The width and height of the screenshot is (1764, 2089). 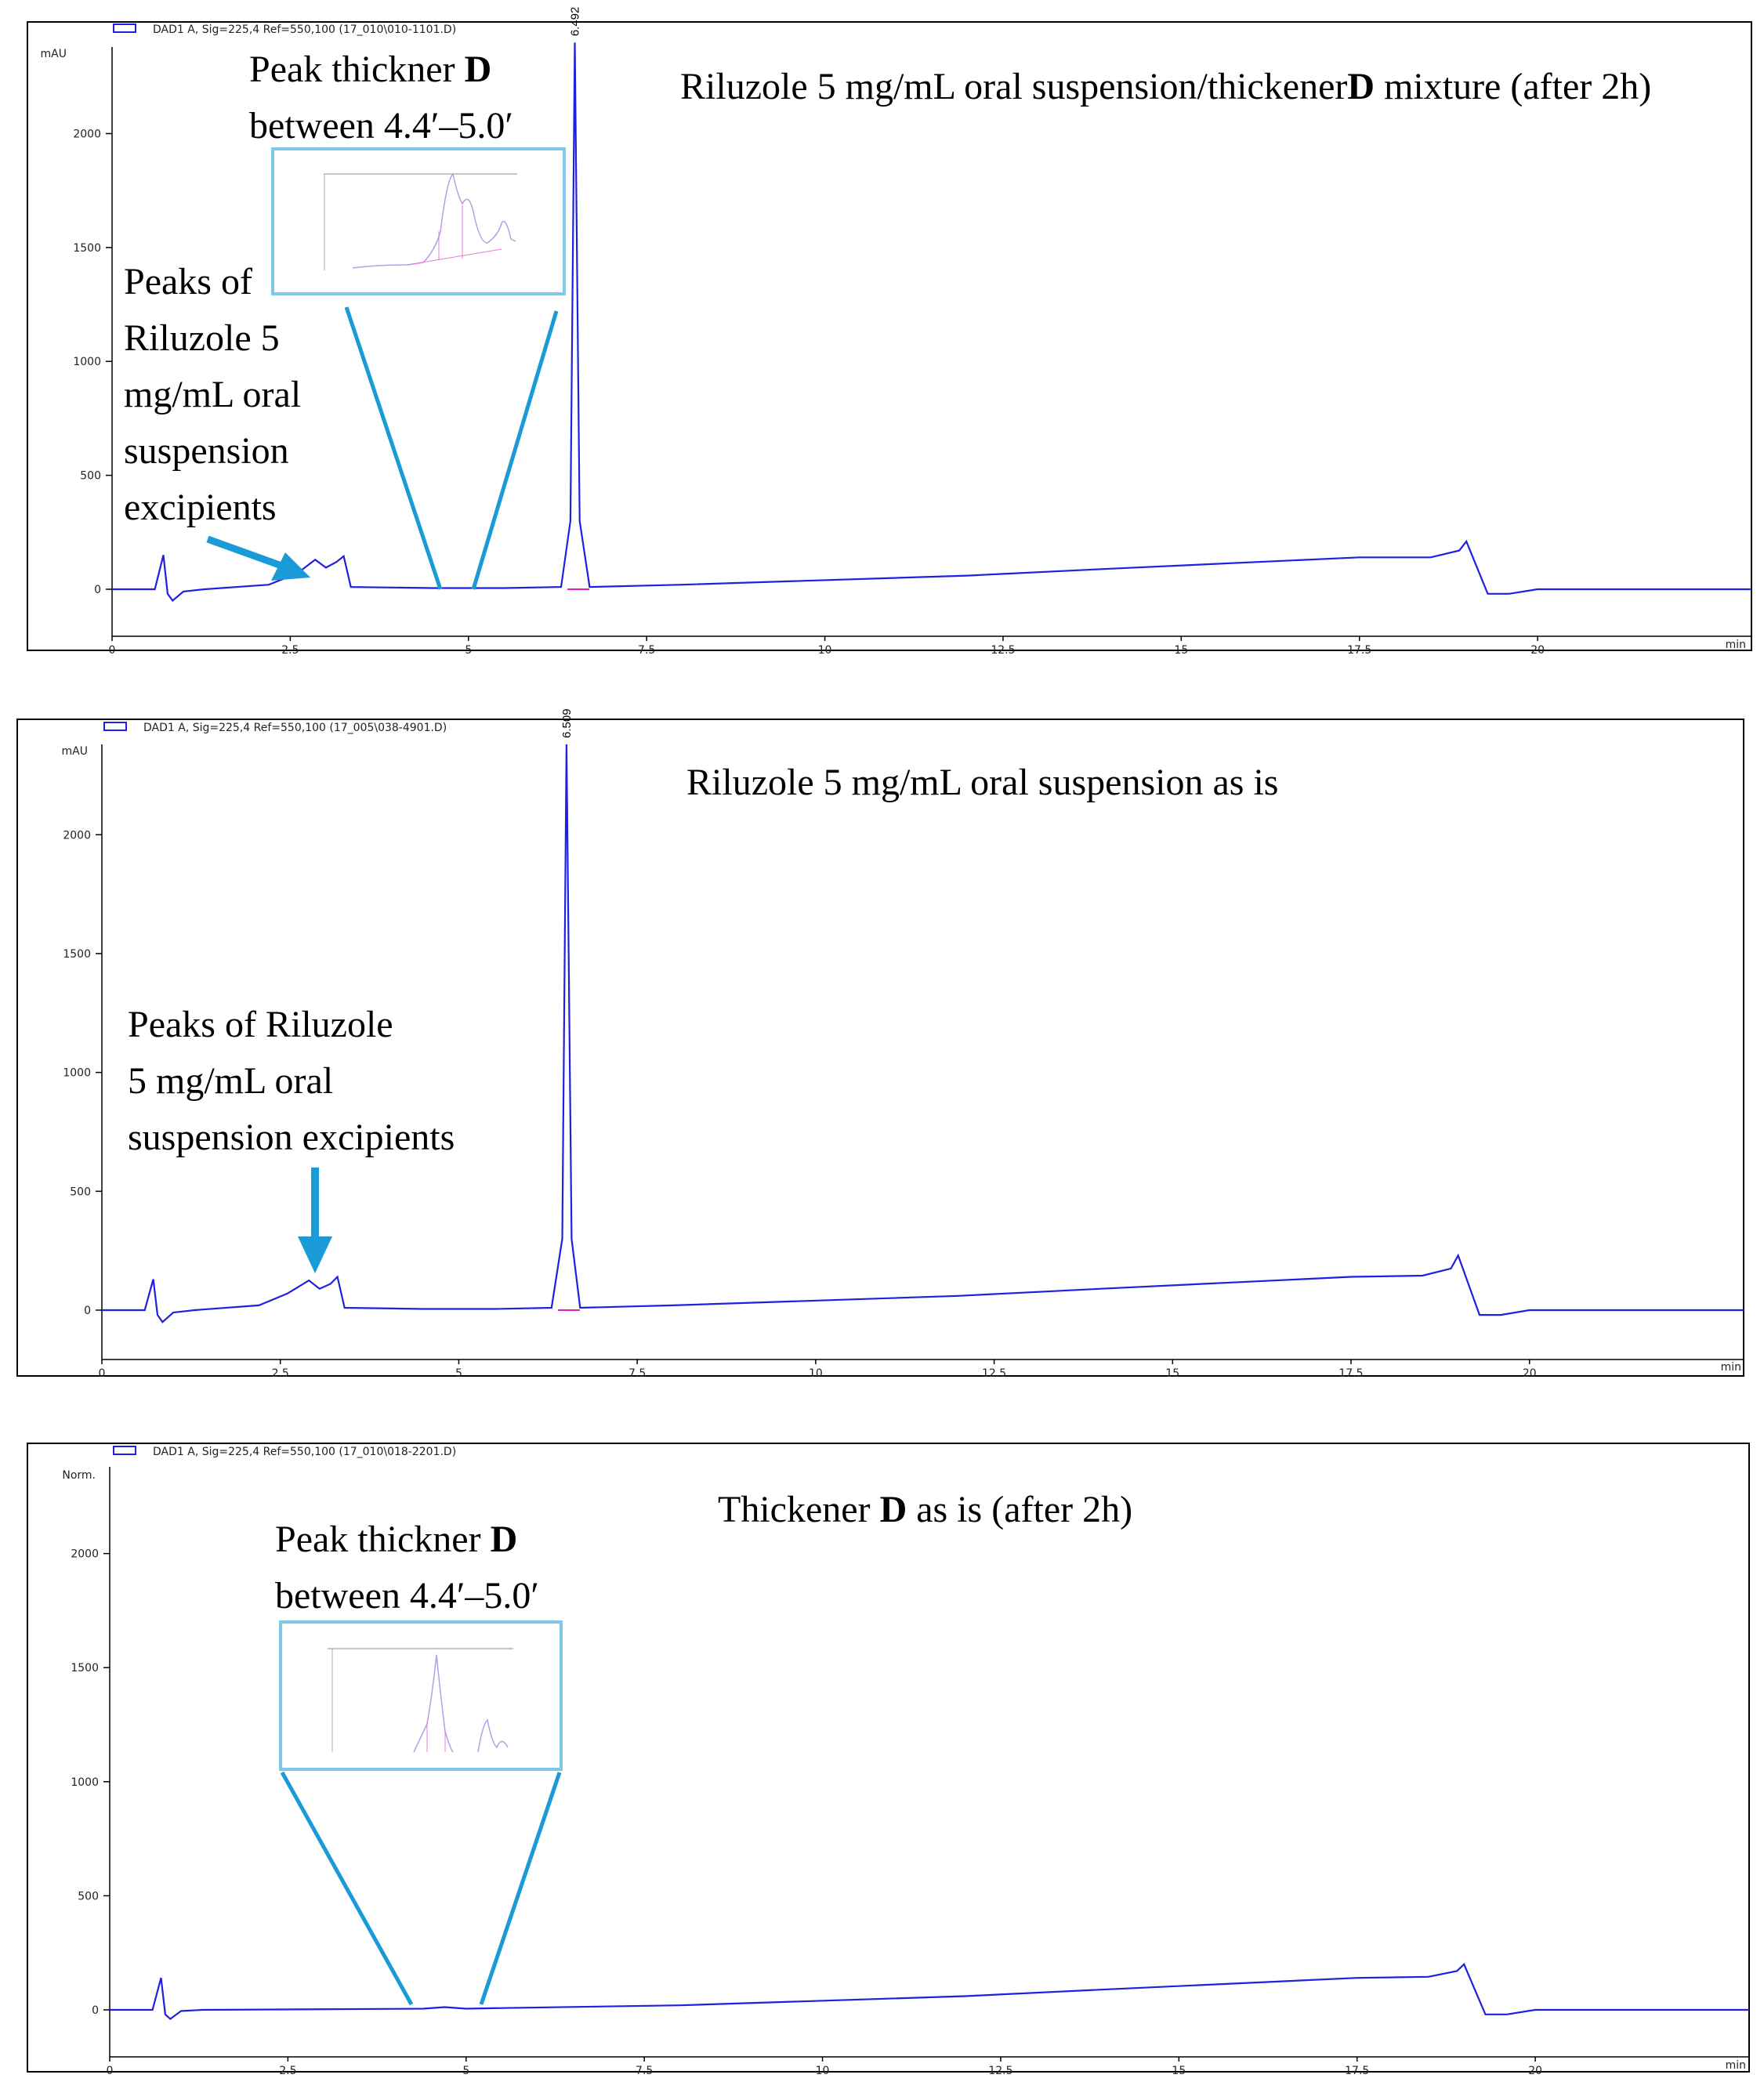 I want to click on annotation-text: mg/mL oral, so click(x=212, y=395).